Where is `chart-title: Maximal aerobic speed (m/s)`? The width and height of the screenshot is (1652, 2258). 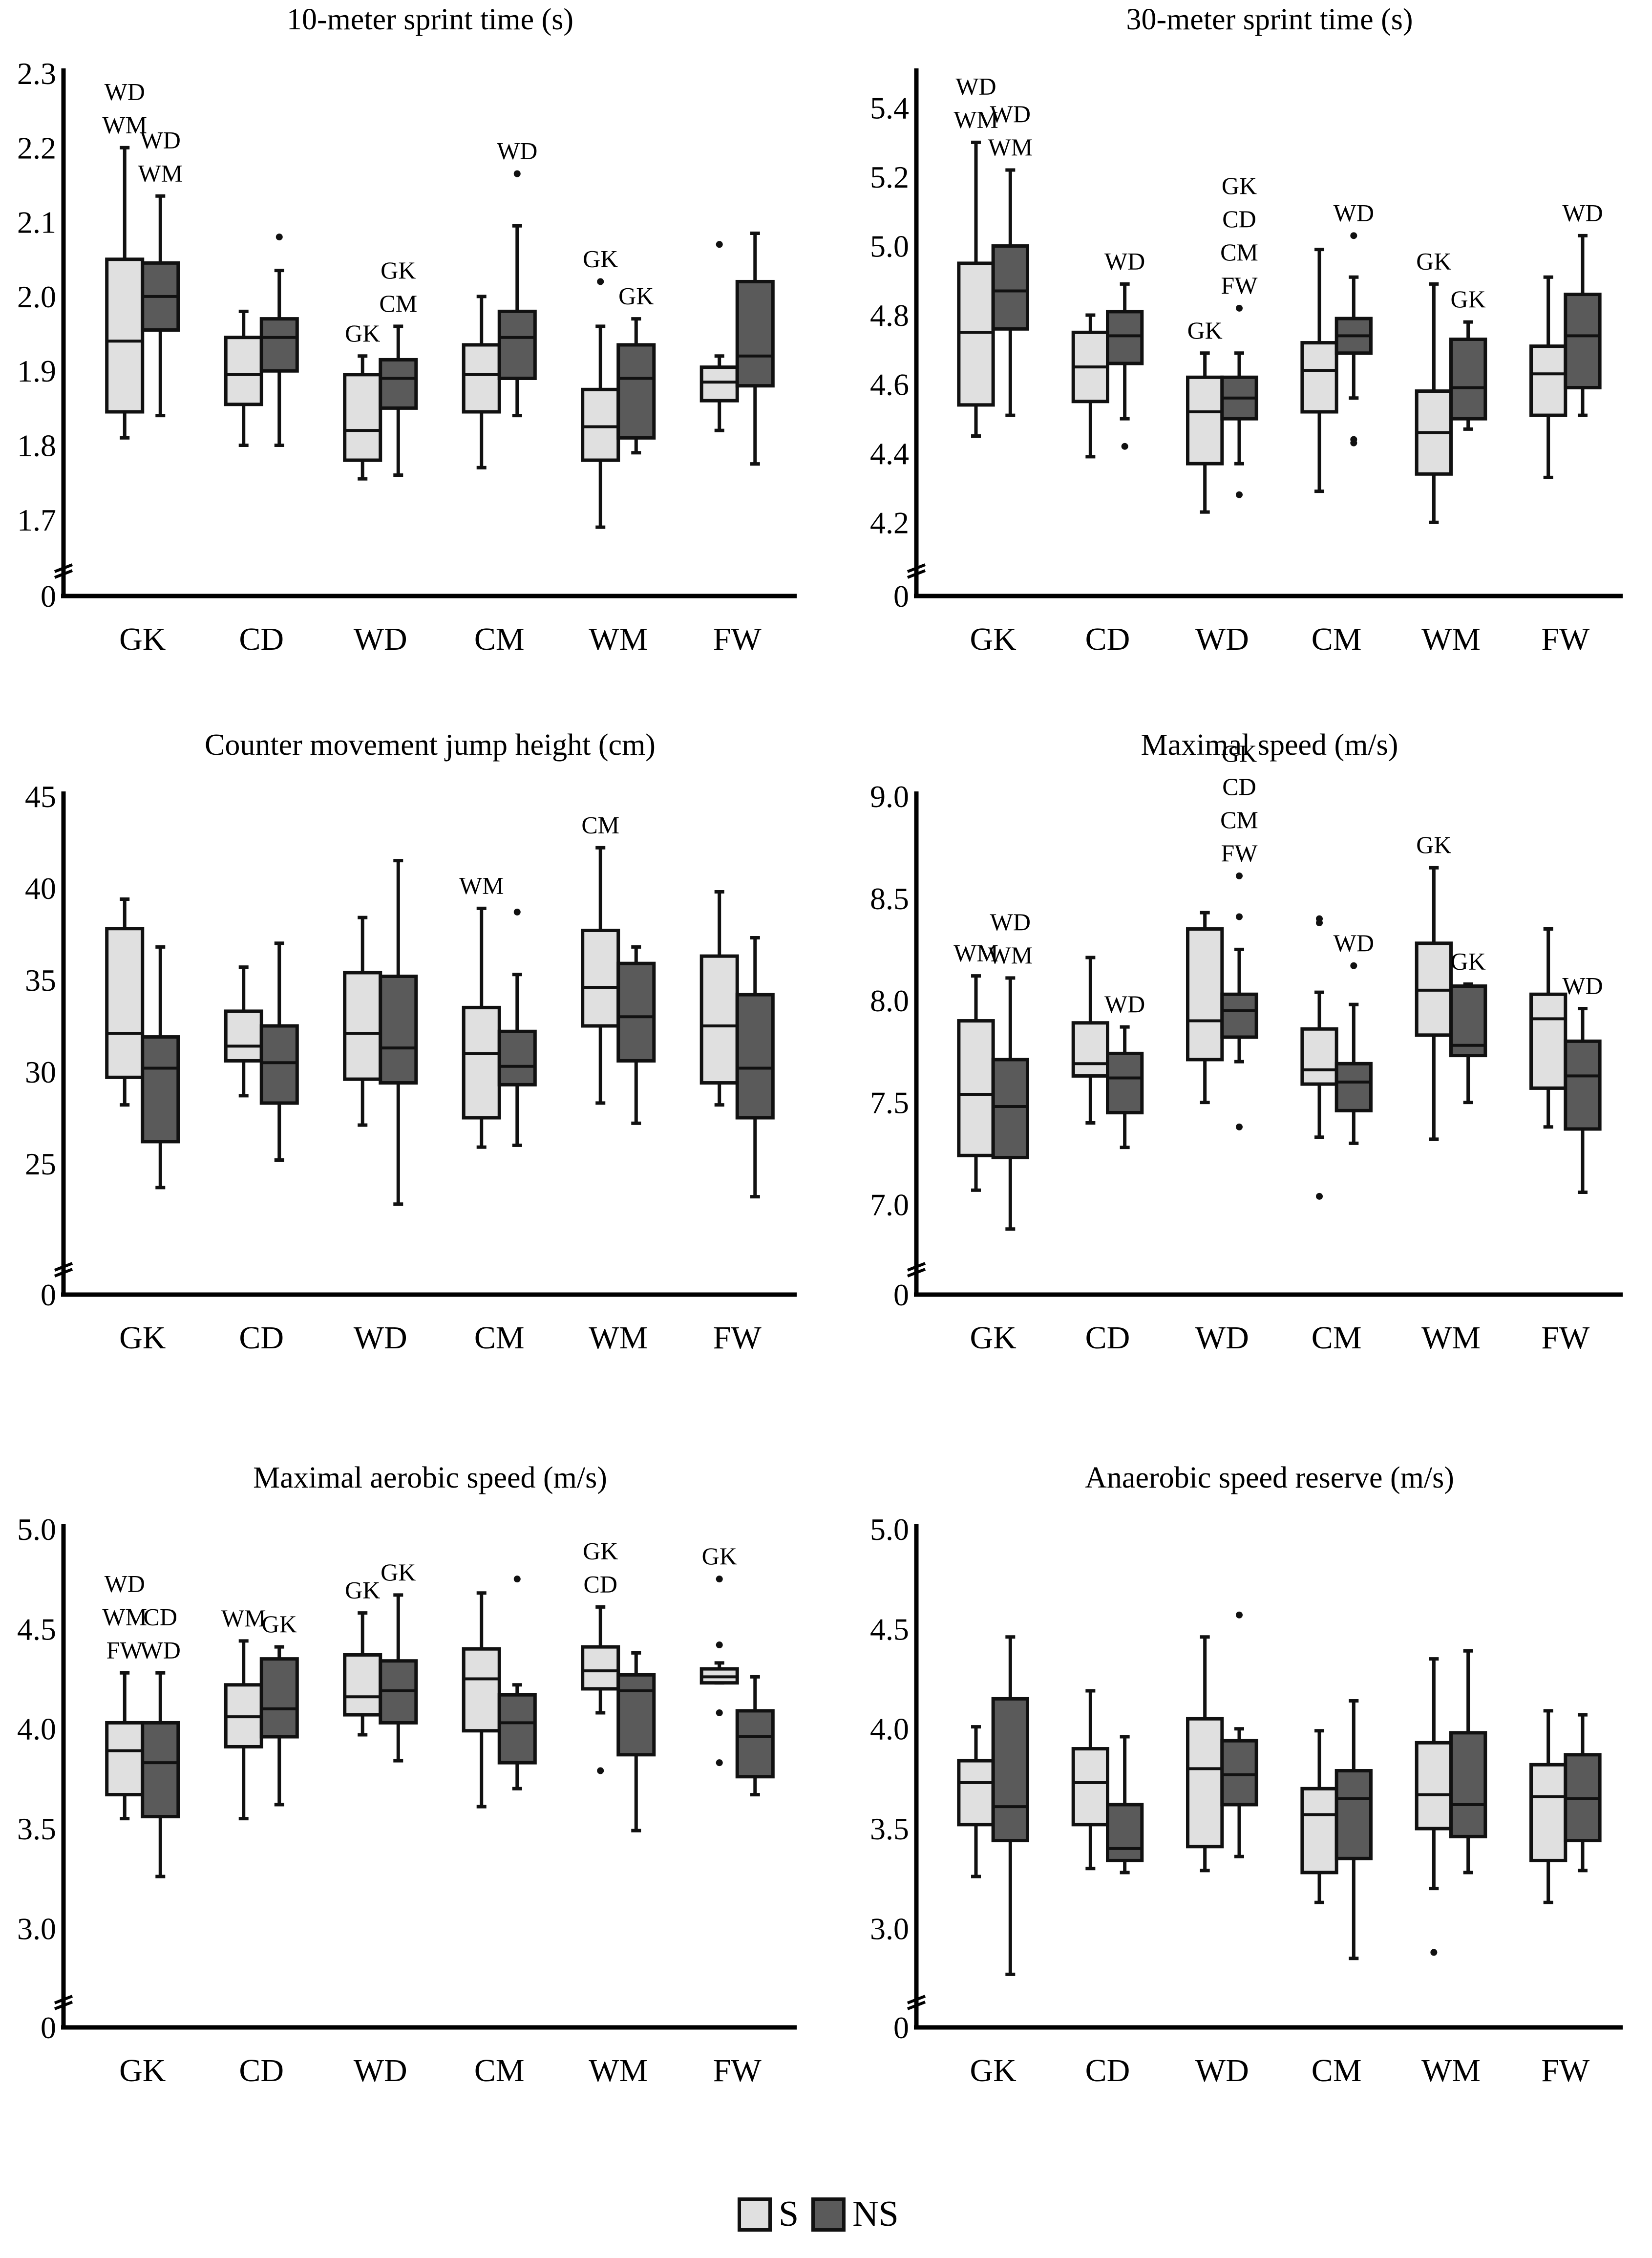
chart-title: Maximal aerobic speed (m/s) is located at coordinates (430, 1477).